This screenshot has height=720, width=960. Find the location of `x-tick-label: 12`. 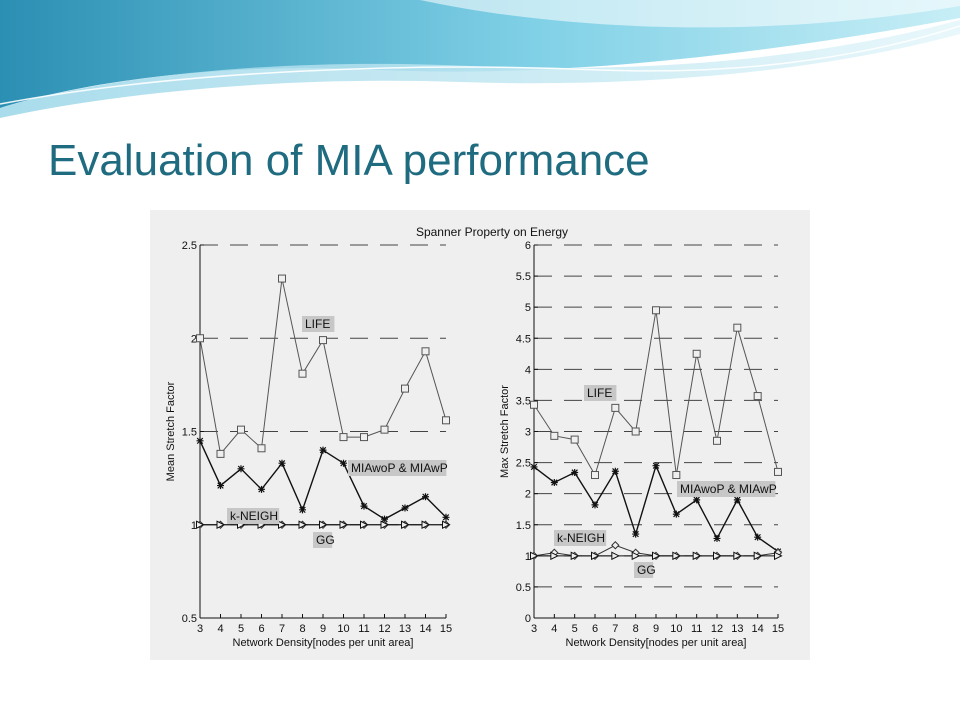

x-tick-label: 12 is located at coordinates (717, 629).